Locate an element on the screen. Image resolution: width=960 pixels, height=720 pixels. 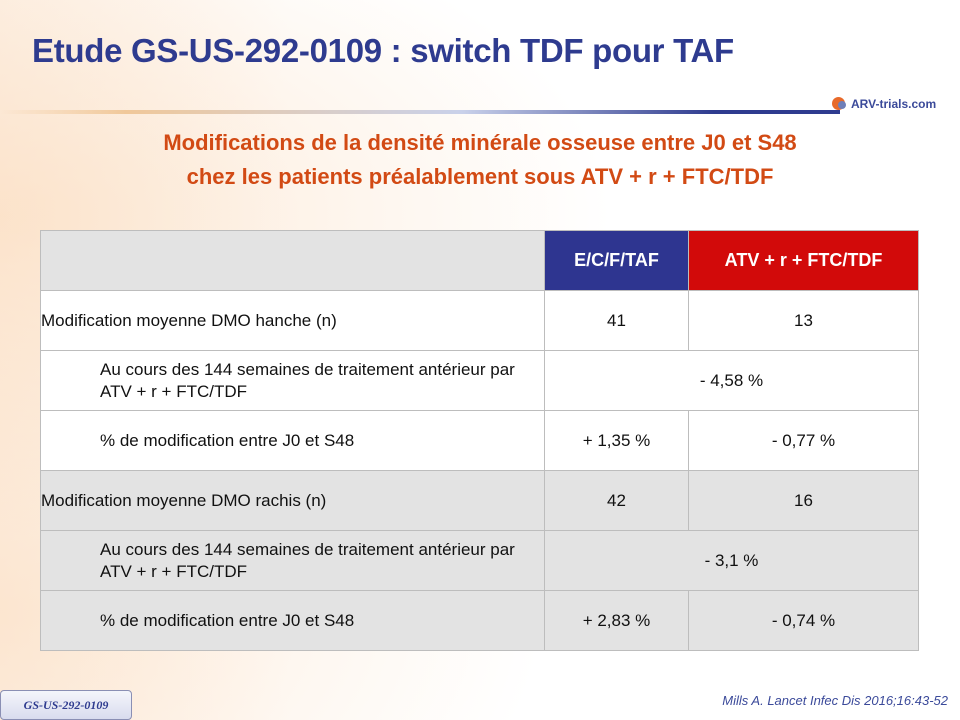
logo-icon is located at coordinates (840, 104).